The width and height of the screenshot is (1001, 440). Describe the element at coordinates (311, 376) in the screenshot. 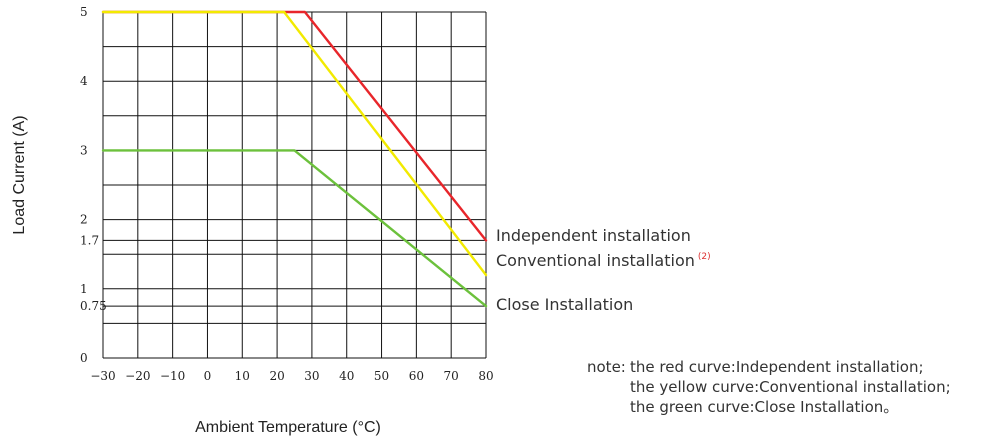

I see `x-tick-label: 30` at that location.